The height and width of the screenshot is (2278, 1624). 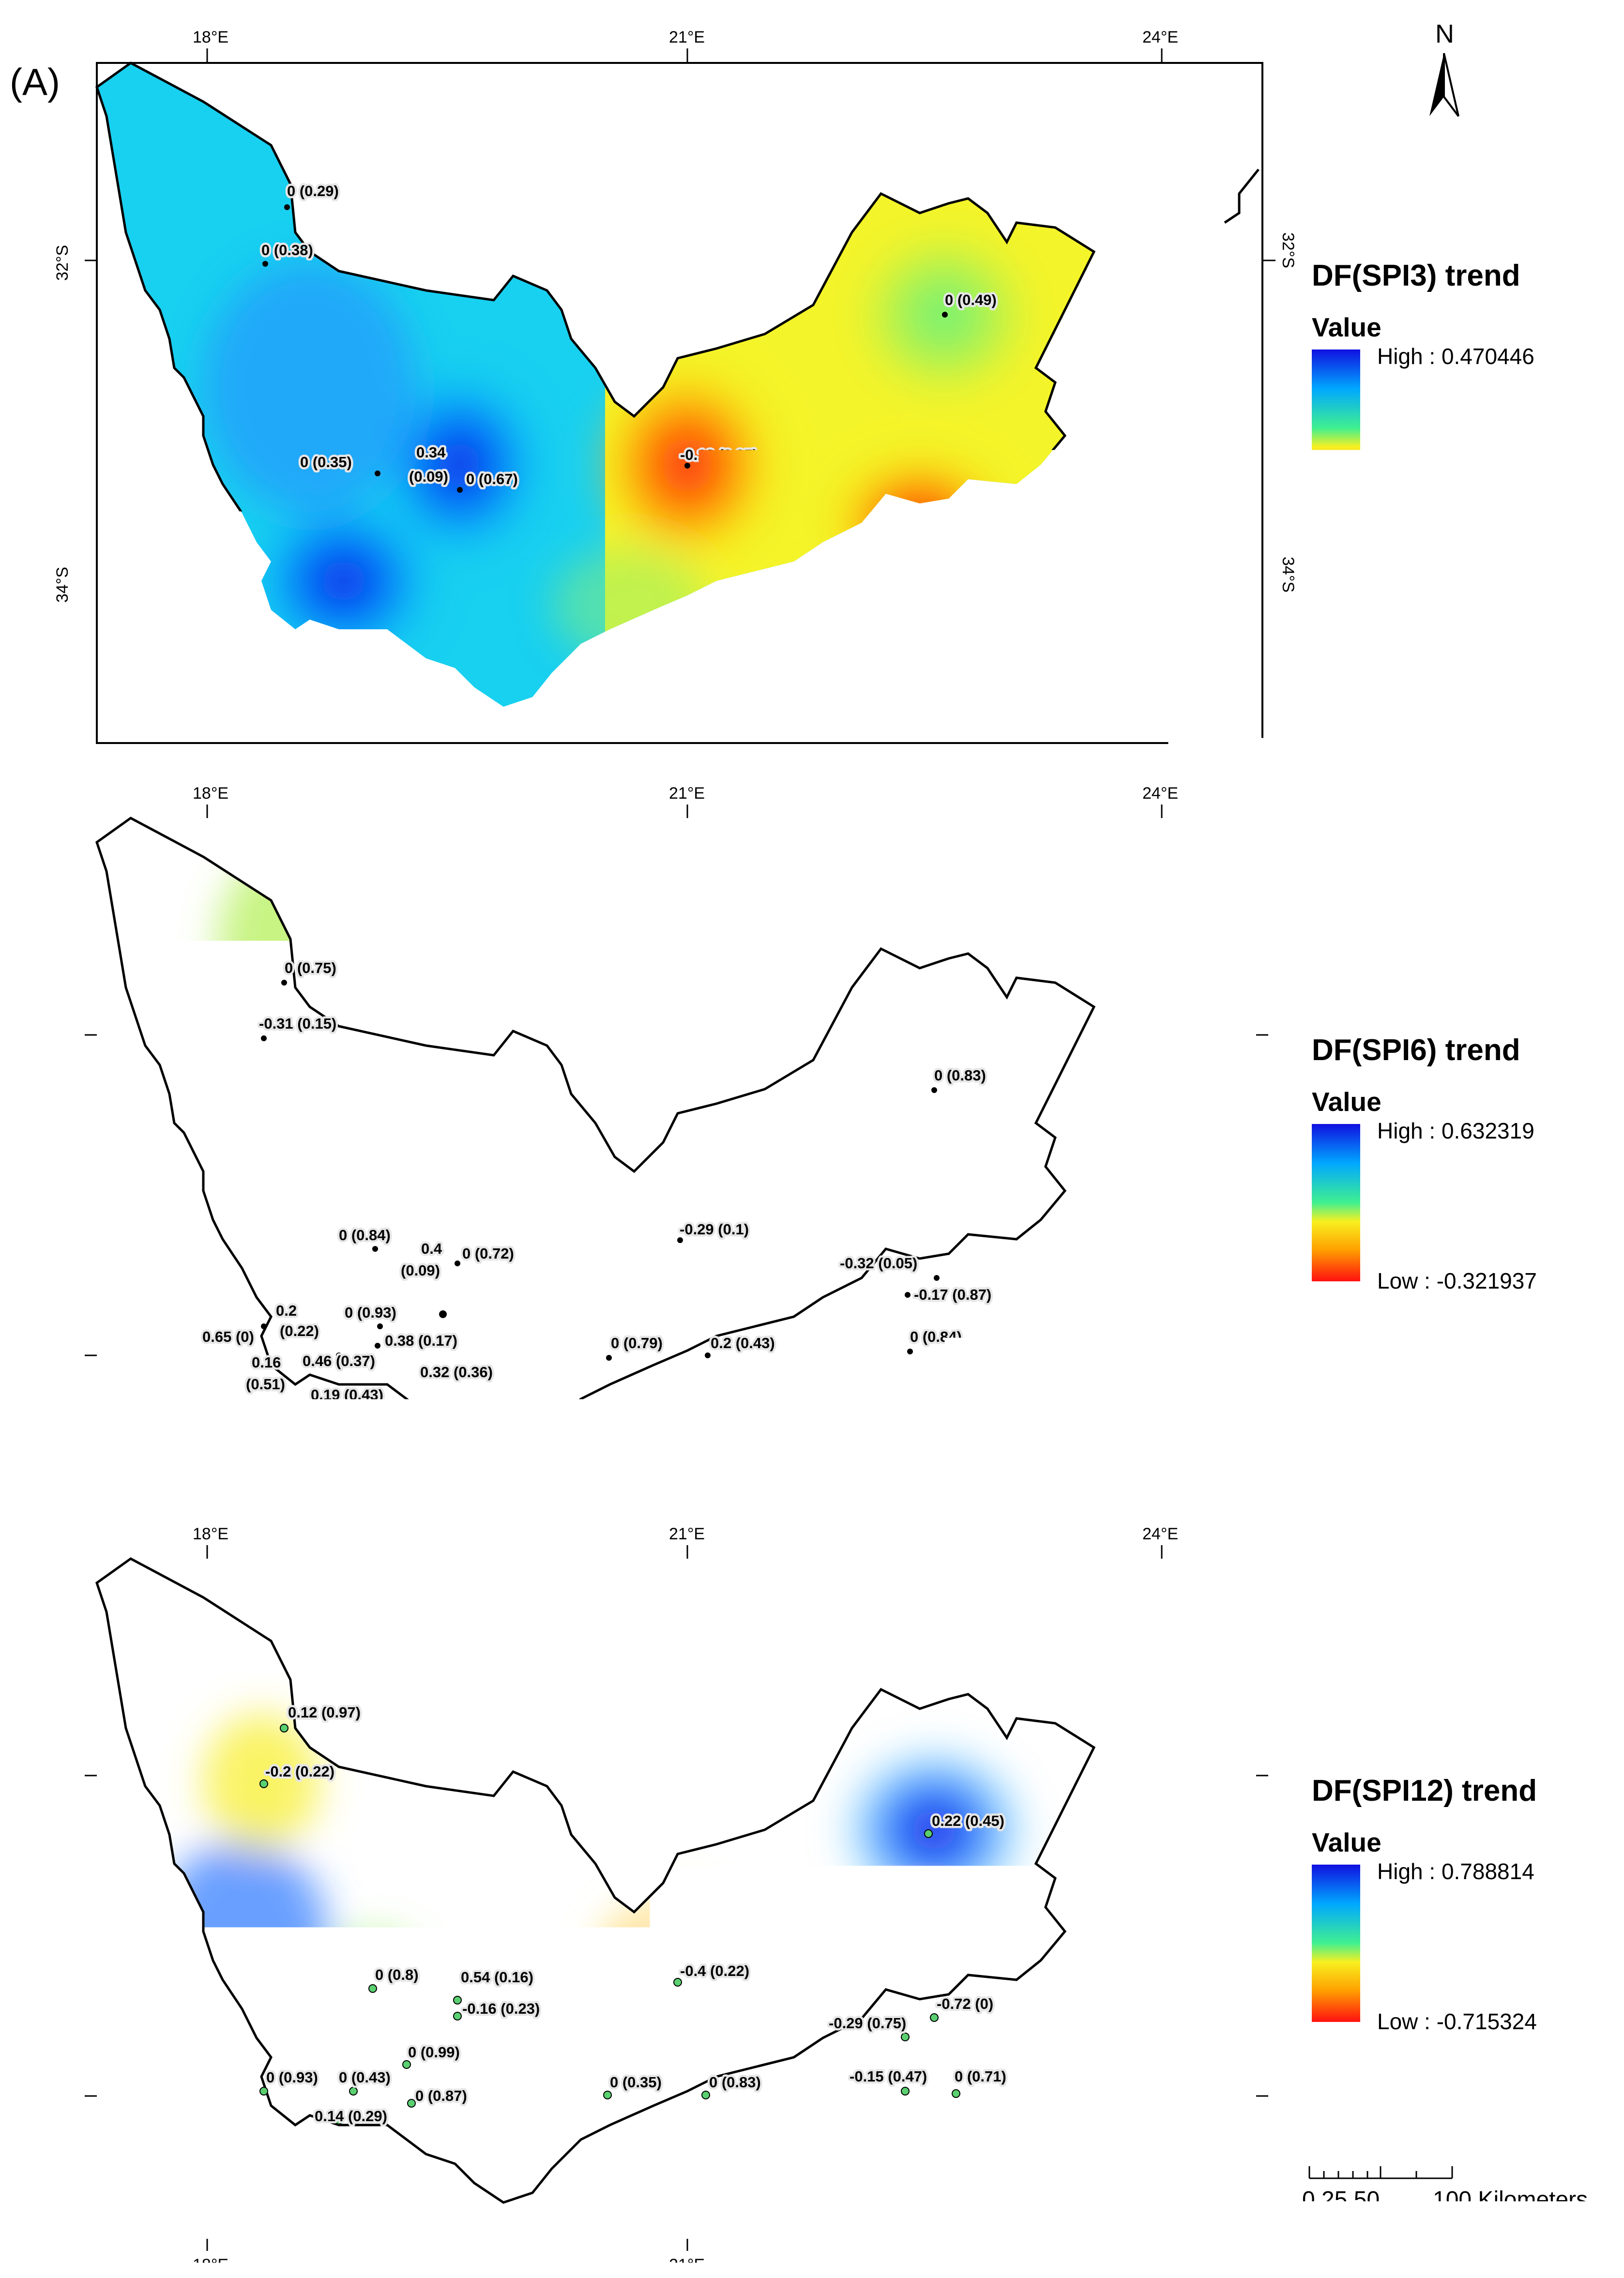 What do you see at coordinates (297, 1024) in the screenshot?
I see `station-label: -0.31 (0.15)` at bounding box center [297, 1024].